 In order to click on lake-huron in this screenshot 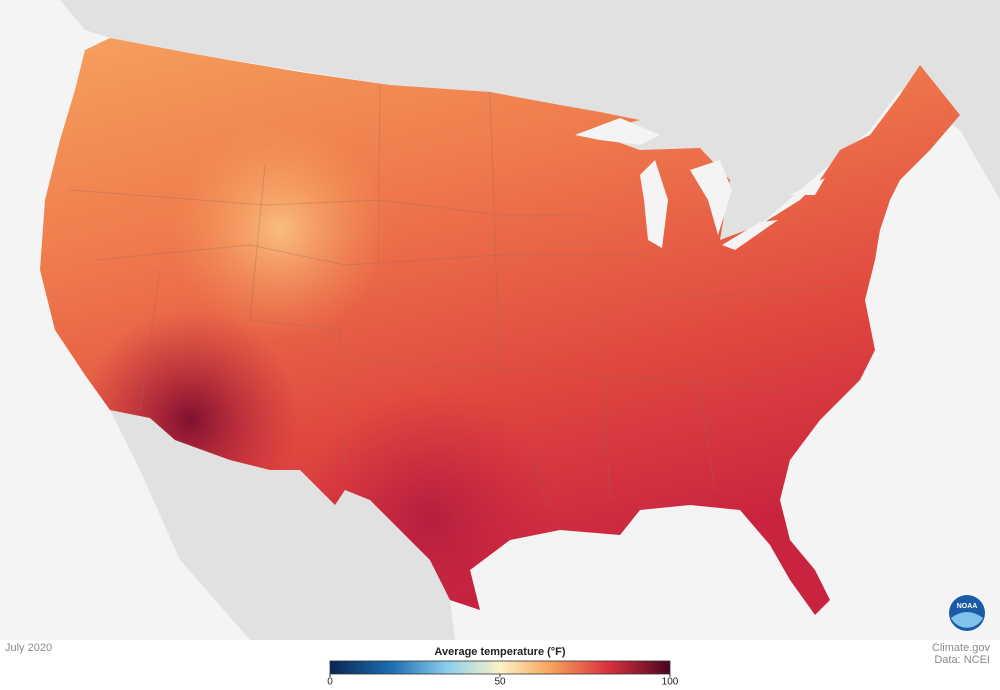, I will do `click(711, 197)`.